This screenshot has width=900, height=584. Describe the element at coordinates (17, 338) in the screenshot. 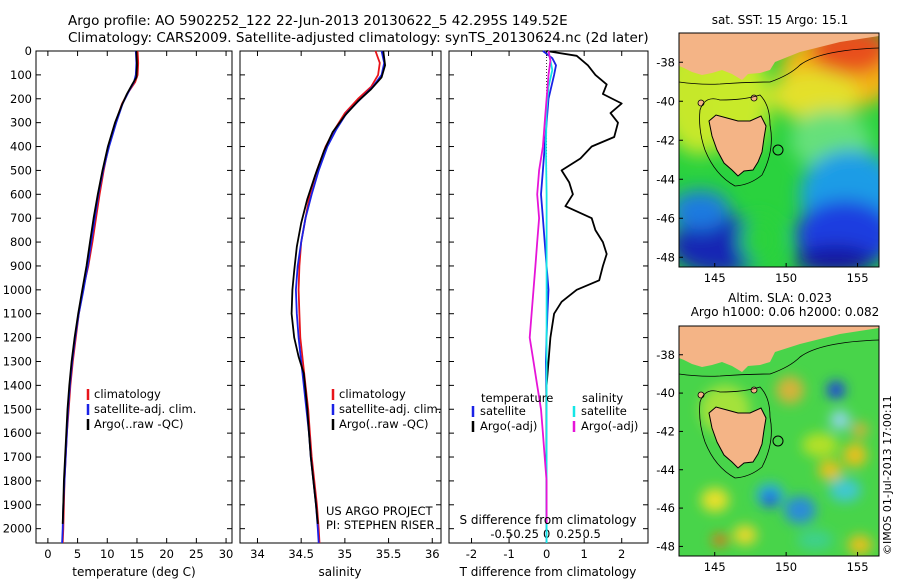

I see `depth-tick-label: 1200` at that location.